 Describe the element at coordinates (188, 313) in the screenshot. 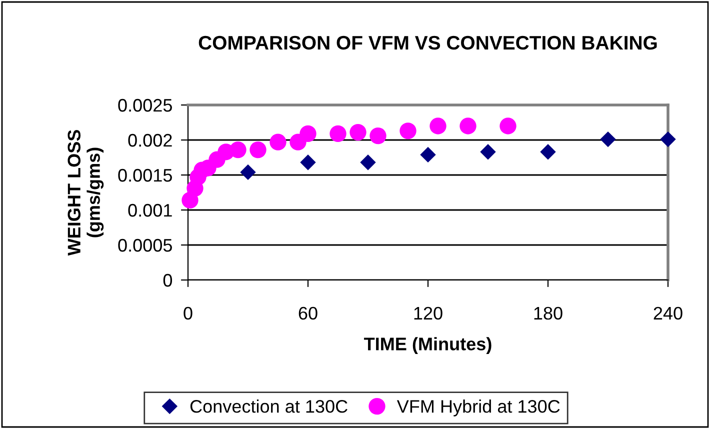

I see `x-tick-label: 0` at that location.